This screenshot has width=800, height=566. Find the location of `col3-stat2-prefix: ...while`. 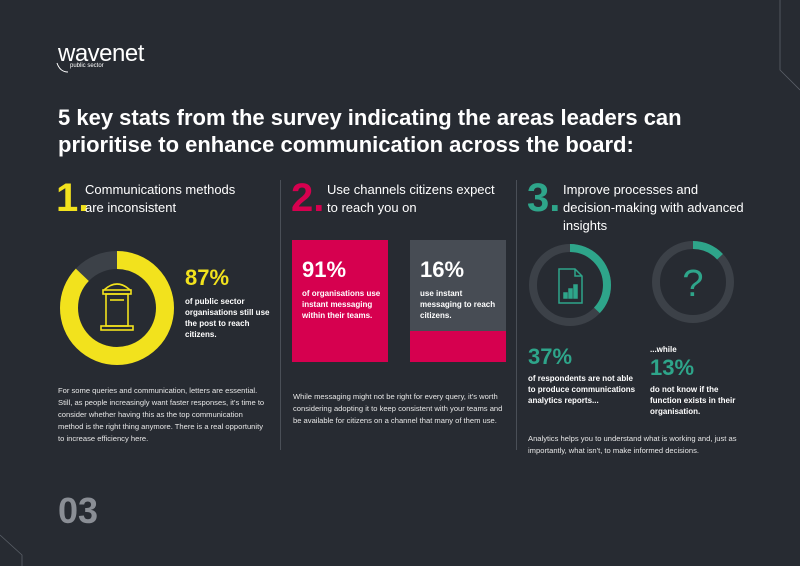

col3-stat2-prefix: ...while is located at coordinates (663, 349).